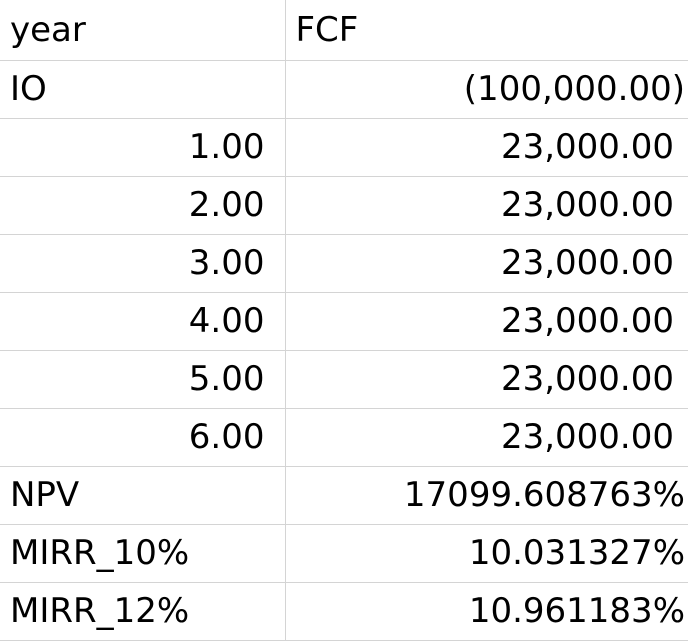 The image size is (688, 641). Describe the element at coordinates (143, 263) in the screenshot. I see `year-cell: 3.00` at that location.